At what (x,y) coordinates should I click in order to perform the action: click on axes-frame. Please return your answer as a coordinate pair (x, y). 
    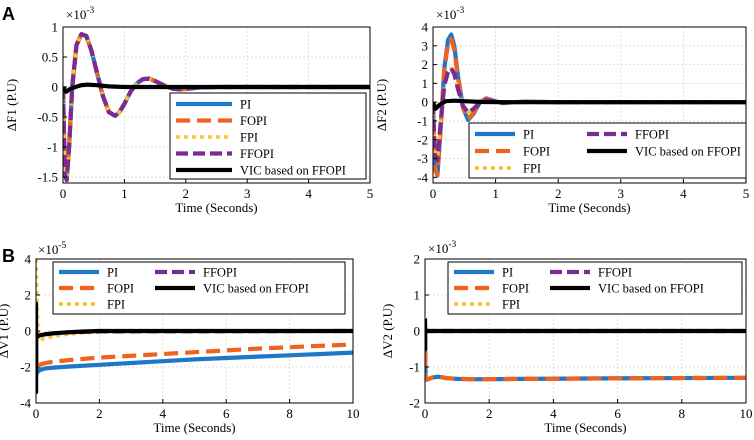
    Looking at the image, I should click on (216, 105).